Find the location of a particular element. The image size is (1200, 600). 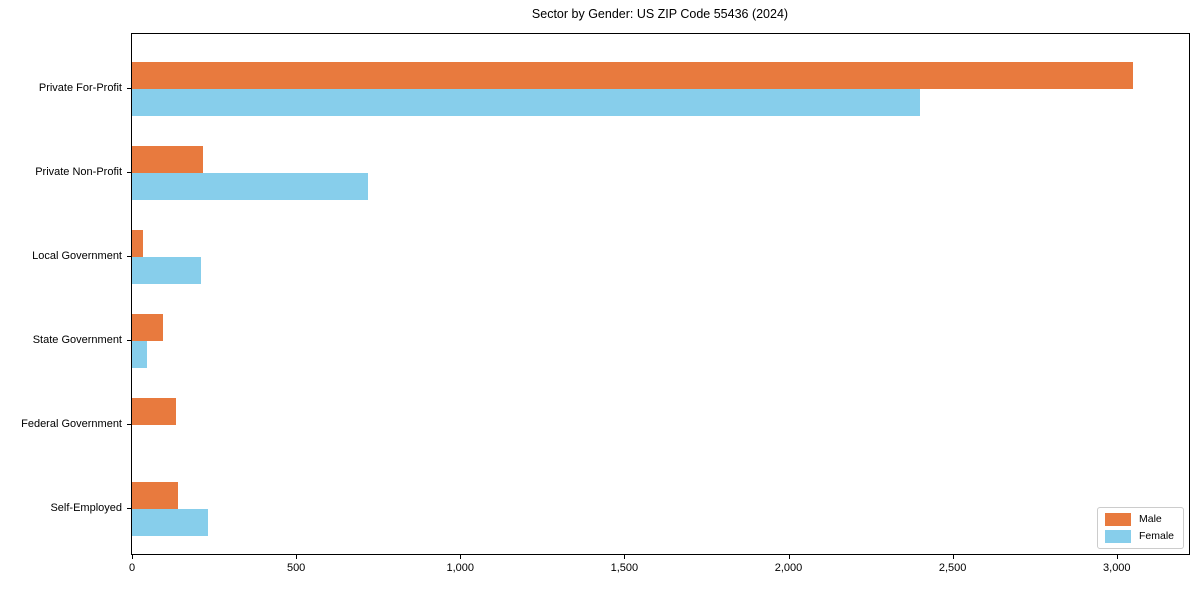

xtick-label-2000: 2,000 is located at coordinates (788, 568).